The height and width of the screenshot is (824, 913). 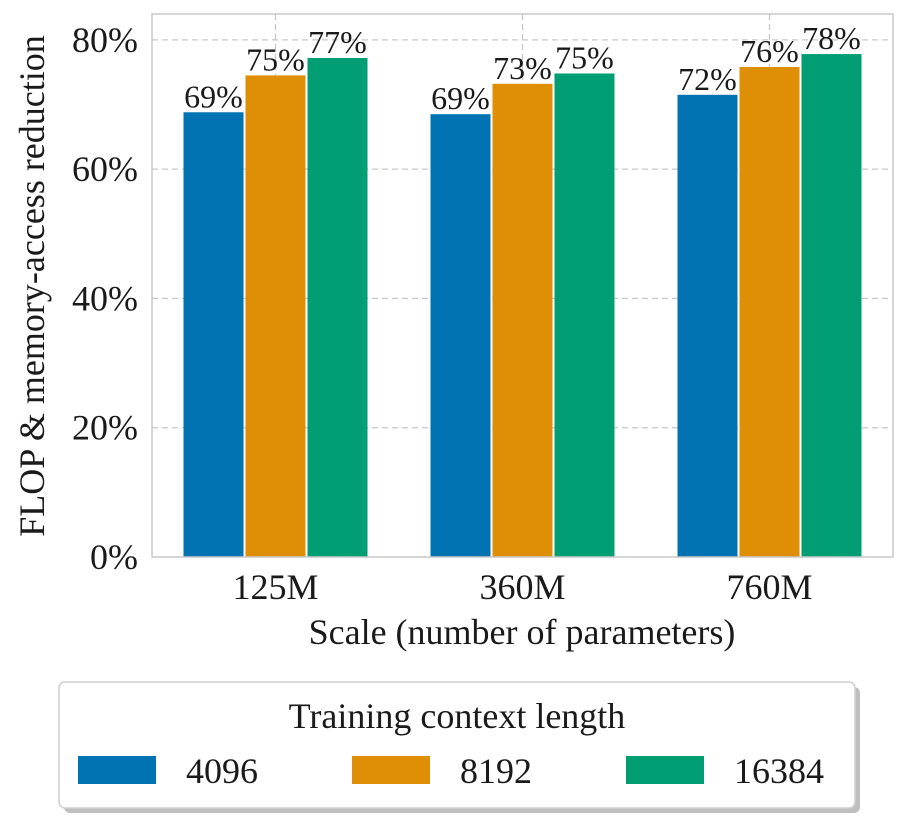 I want to click on bar-value-label: 78%, so click(x=831, y=38).